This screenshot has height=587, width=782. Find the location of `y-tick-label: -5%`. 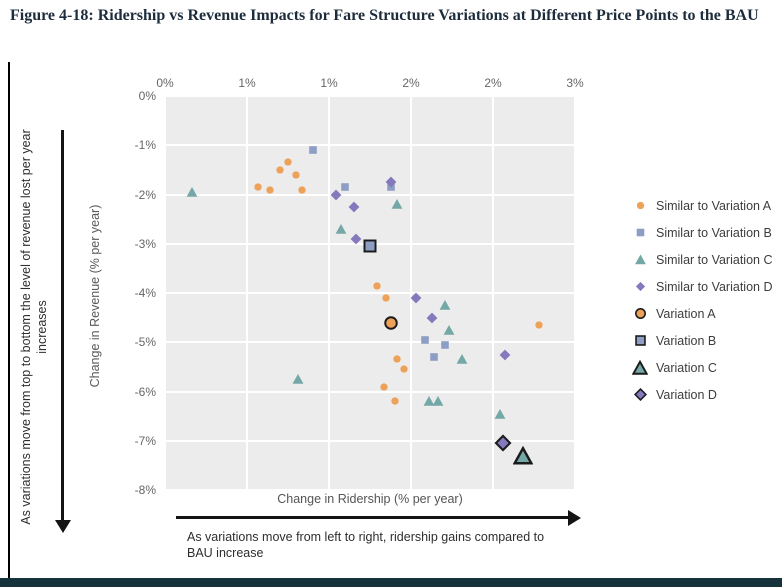

y-tick-label: -5% is located at coordinates (145, 342).